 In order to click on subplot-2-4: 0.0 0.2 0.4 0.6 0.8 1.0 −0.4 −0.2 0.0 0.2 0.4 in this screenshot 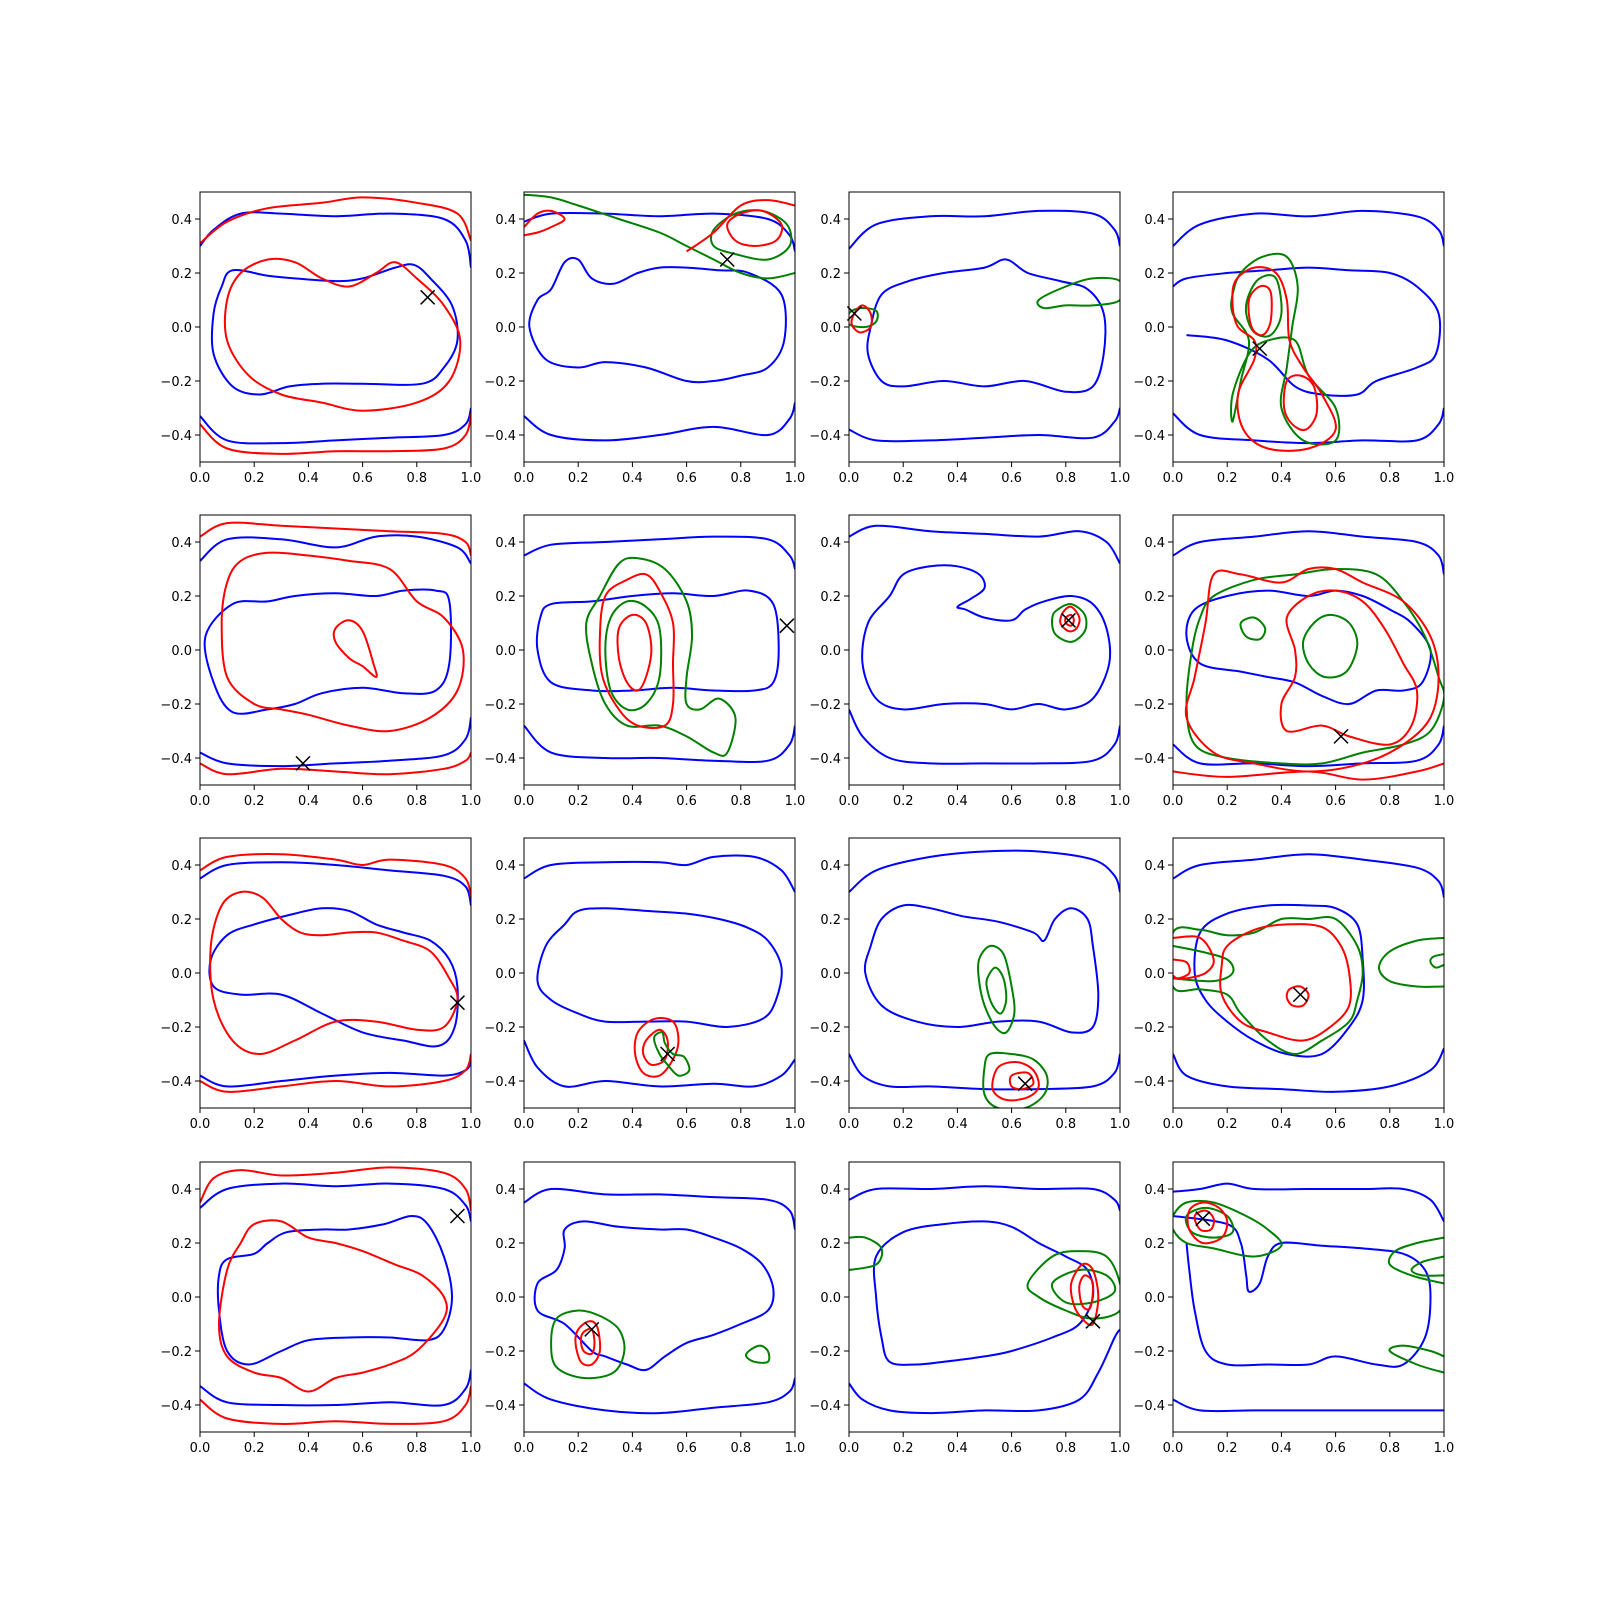, I will do `click(1293, 661)`.